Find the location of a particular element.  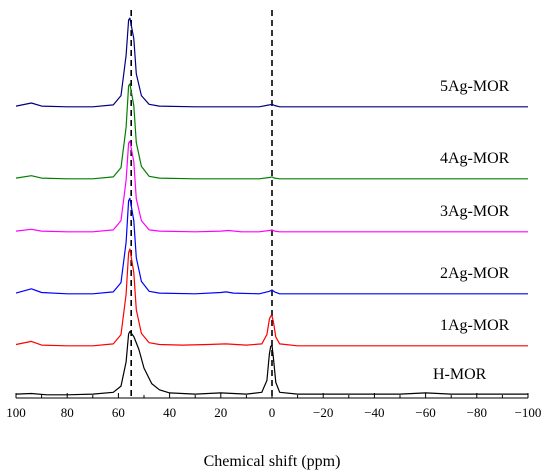

x-axis: 100 80 60 40 20 0 −20 −40 −60 −80 −100 is located at coordinates (273, 406).